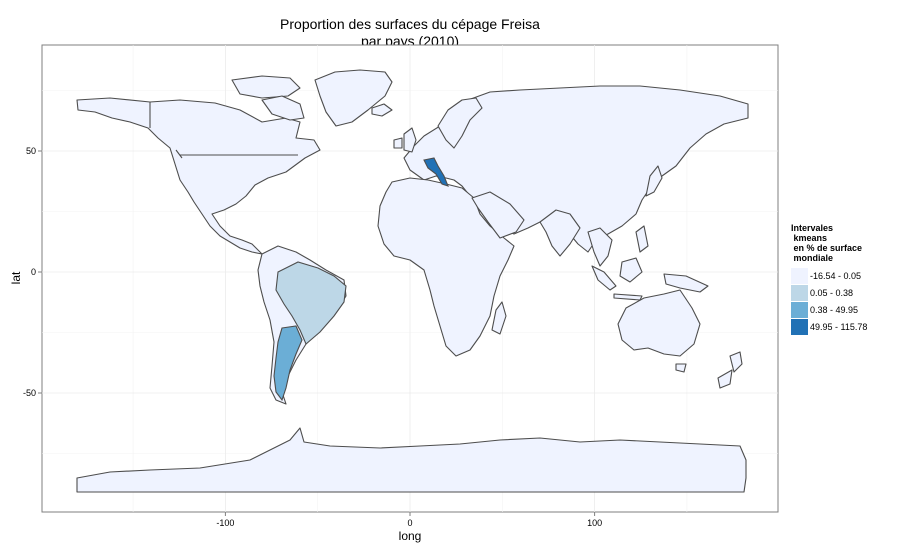 The height and width of the screenshot is (550, 900). Describe the element at coordinates (31, 151) in the screenshot. I see `y-tick-label: 50` at that location.